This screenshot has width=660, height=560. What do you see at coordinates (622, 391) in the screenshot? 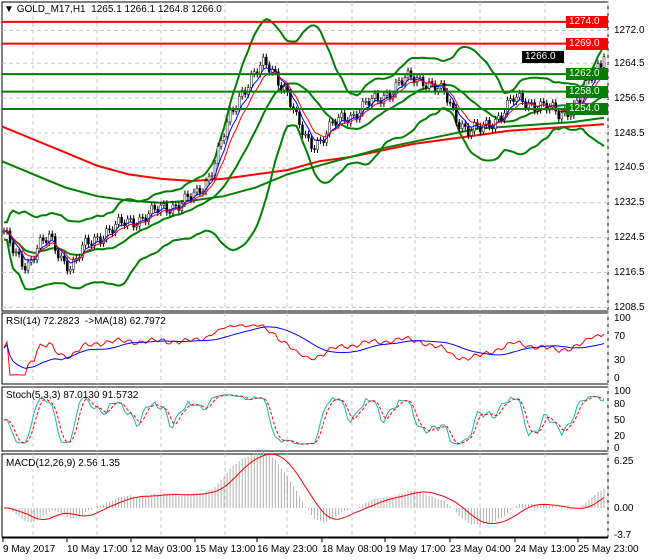
I see `stoch-tick: 100` at bounding box center [622, 391].